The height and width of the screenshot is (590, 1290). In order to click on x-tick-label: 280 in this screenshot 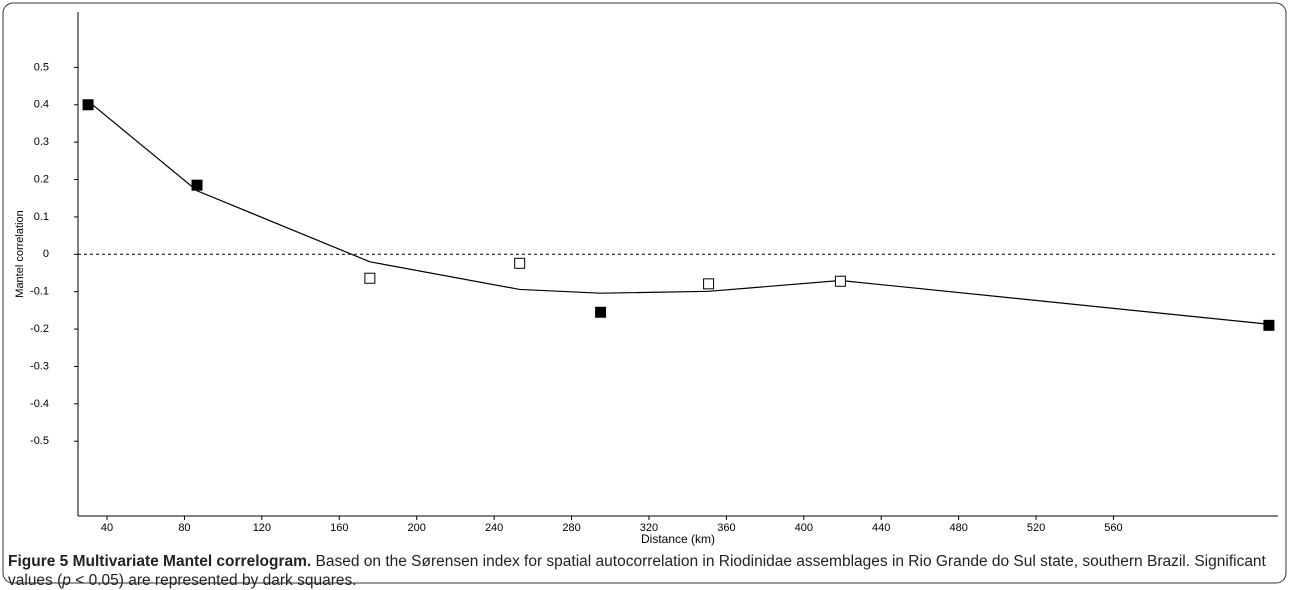, I will do `click(571, 528)`.